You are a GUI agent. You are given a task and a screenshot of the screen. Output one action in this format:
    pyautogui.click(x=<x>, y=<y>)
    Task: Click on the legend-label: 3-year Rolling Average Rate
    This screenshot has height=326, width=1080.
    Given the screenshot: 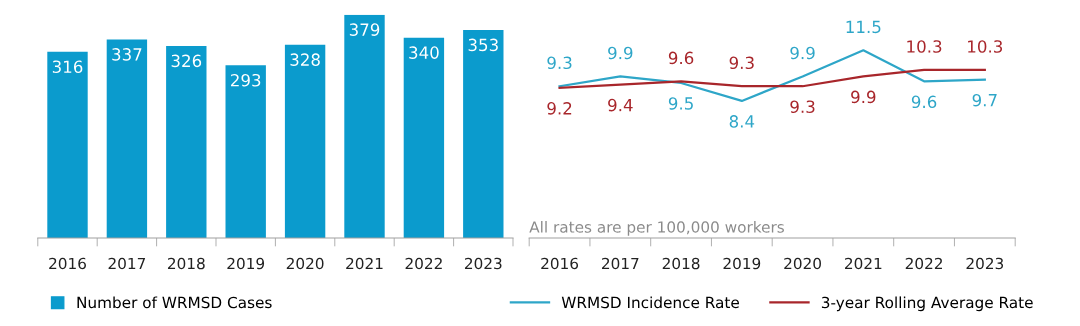 What is the action you would take?
    pyautogui.click(x=927, y=304)
    